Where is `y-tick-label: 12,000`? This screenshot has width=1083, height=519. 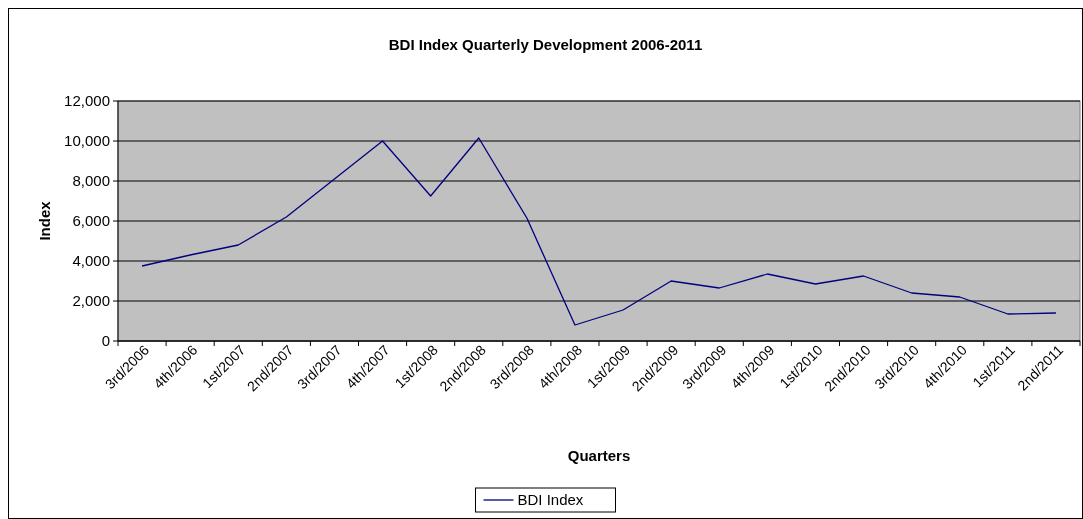
y-tick-label: 12,000 is located at coordinates (87, 101).